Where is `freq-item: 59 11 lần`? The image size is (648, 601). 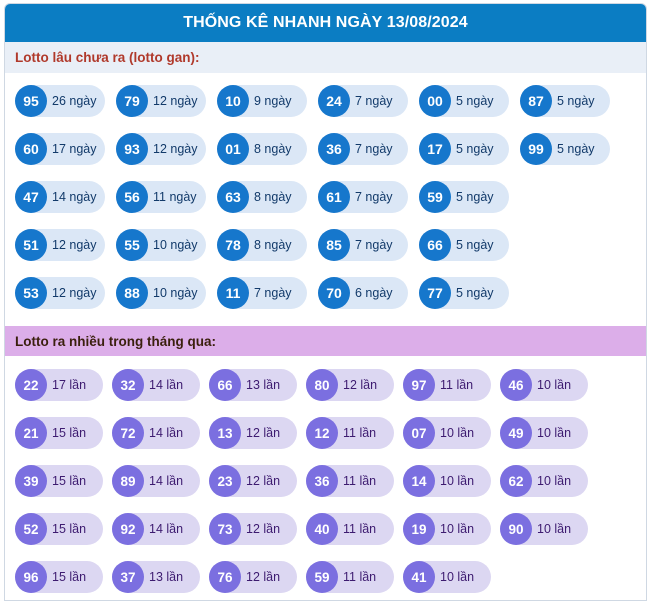 freq-item: 59 11 lần is located at coordinates (350, 577).